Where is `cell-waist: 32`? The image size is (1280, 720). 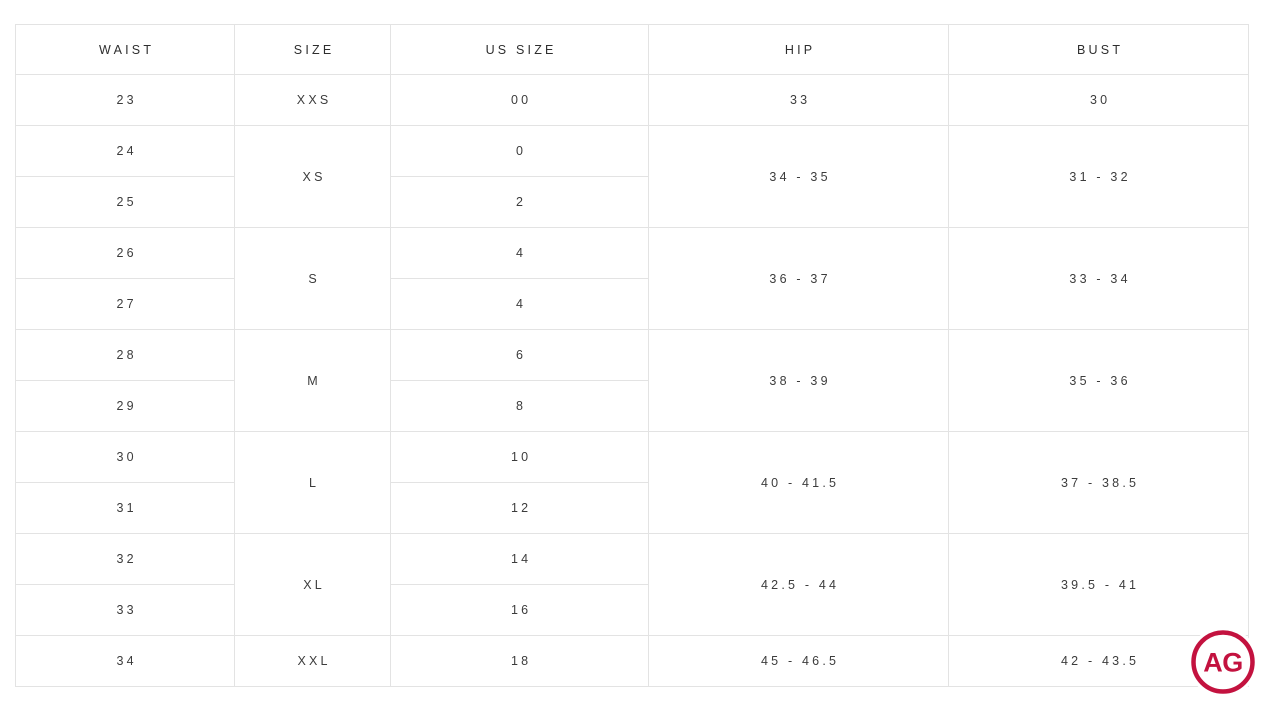 cell-waist: 32 is located at coordinates (125, 559).